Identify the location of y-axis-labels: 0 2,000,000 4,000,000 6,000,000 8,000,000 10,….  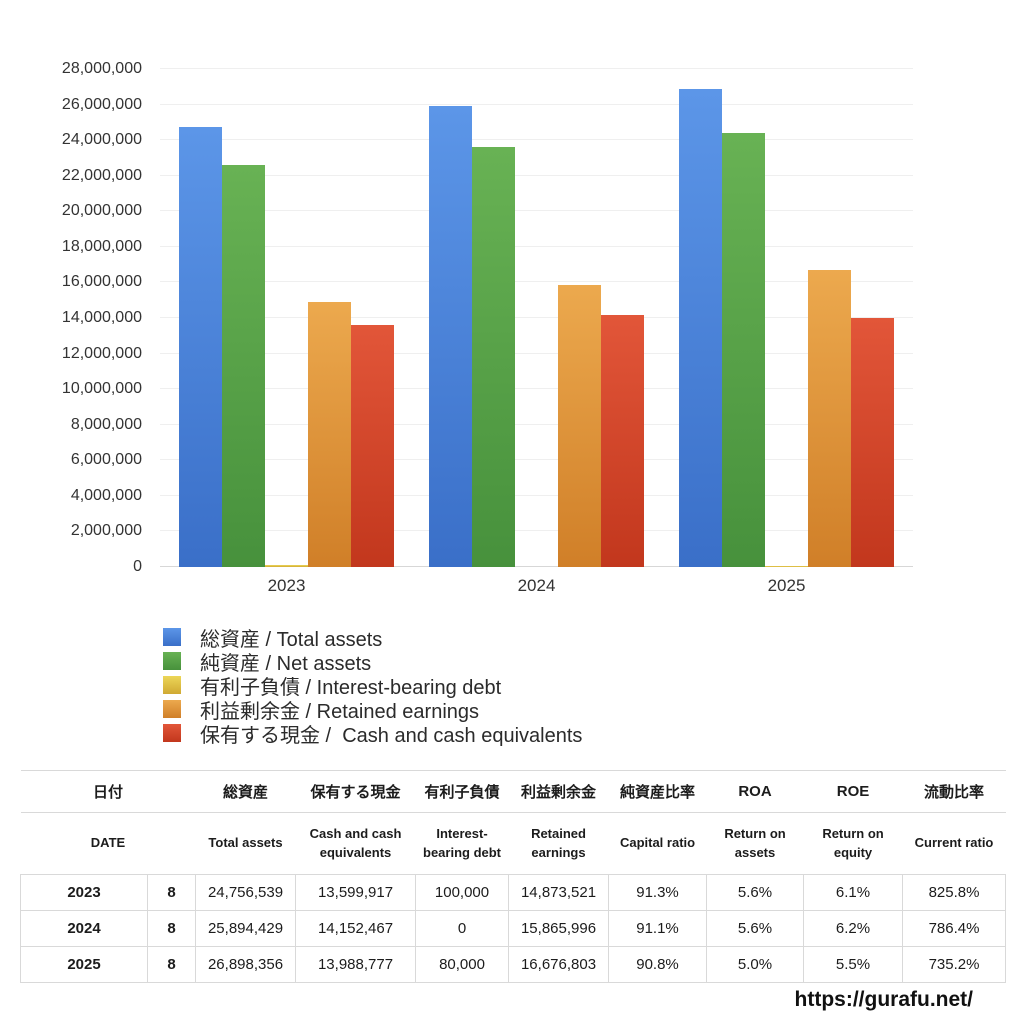
(75, 317).